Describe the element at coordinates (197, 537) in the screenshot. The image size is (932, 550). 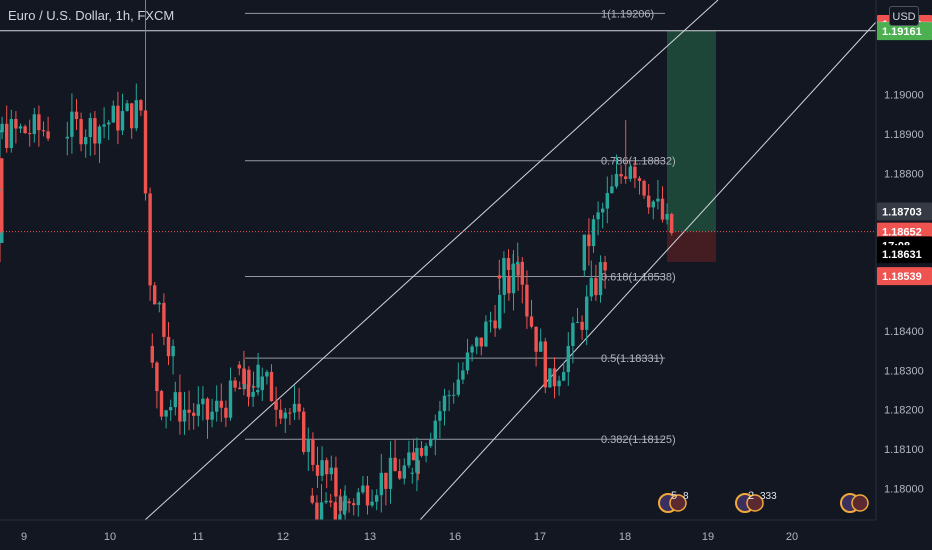
I see `x-tick-label: 11` at that location.